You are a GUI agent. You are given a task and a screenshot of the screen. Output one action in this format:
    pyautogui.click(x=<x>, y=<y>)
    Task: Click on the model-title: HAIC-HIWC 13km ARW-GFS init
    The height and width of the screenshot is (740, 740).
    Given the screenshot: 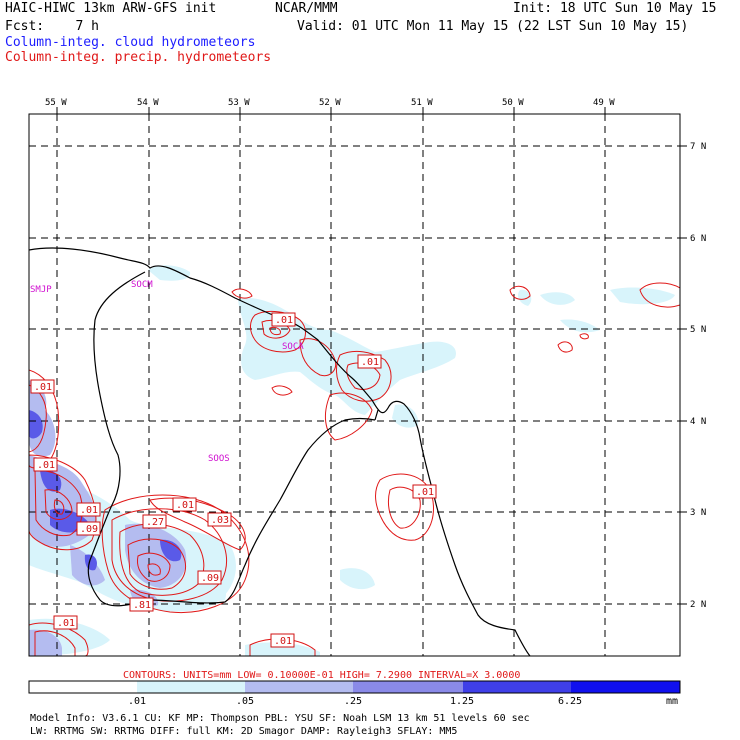 What is the action you would take?
    pyautogui.click(x=111, y=8)
    